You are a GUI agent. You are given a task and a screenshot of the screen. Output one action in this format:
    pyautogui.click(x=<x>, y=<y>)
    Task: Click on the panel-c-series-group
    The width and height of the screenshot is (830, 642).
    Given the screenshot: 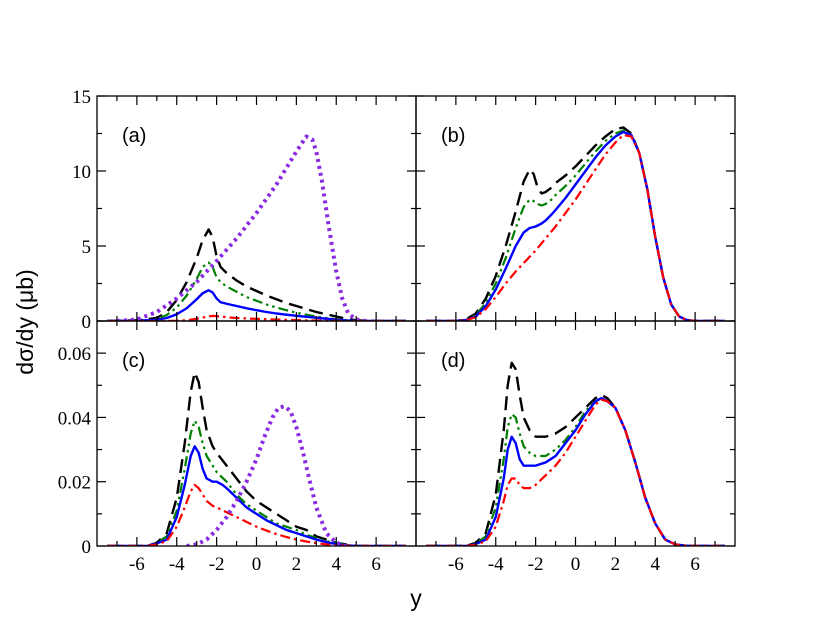 What is the action you would take?
    pyautogui.click(x=256, y=458)
    